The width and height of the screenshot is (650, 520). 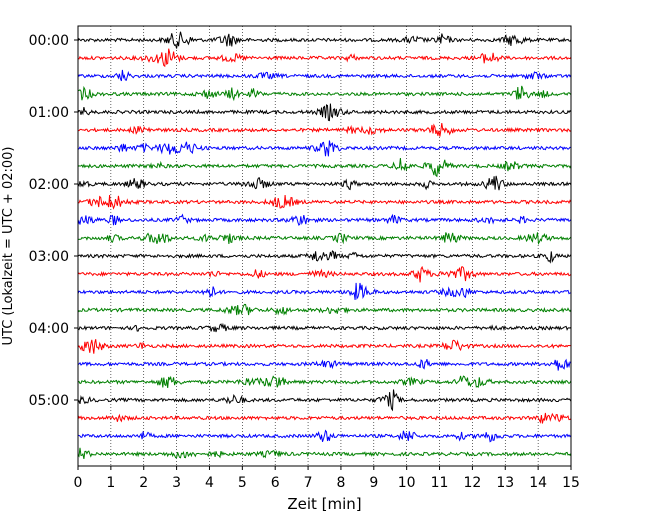 I want to click on x-tick-label: 15, so click(x=571, y=483).